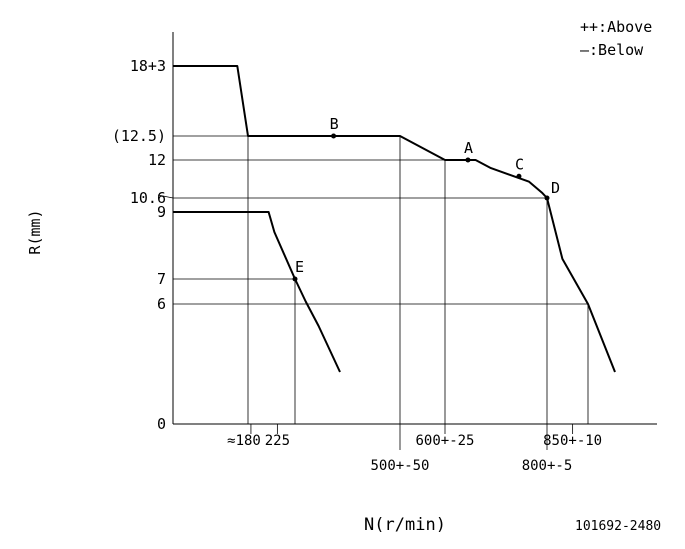  Describe the element at coordinates (547, 466) in the screenshot. I see `x-tick-label-4: 800+-5` at that location.